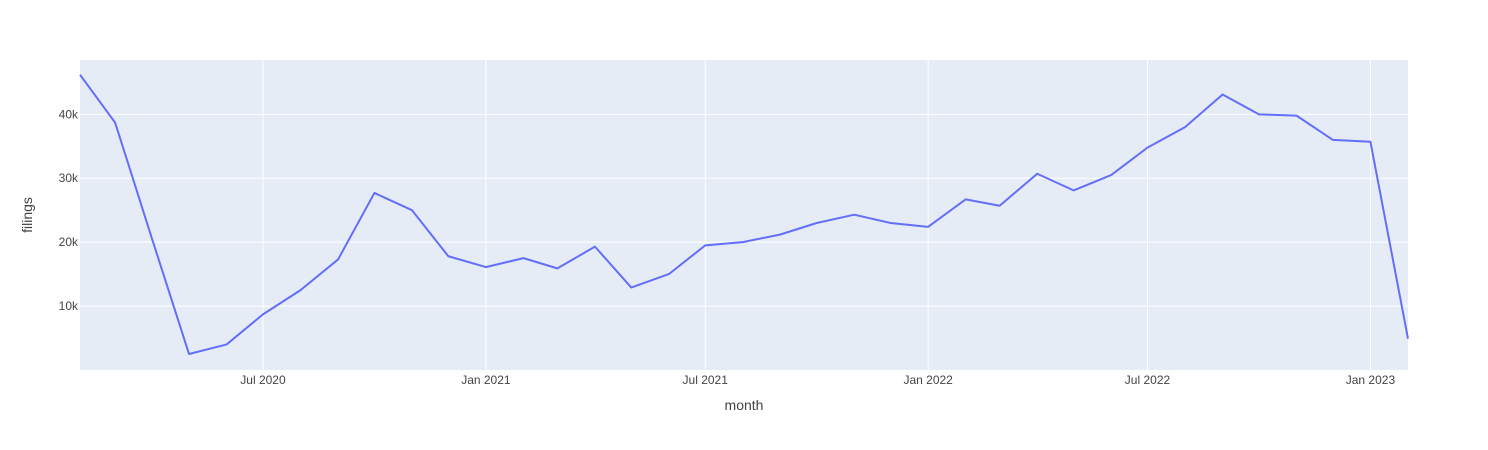 This screenshot has height=450, width=1488. I want to click on y-tick-labels: 10k 20k 30k 40k, so click(69, 210).